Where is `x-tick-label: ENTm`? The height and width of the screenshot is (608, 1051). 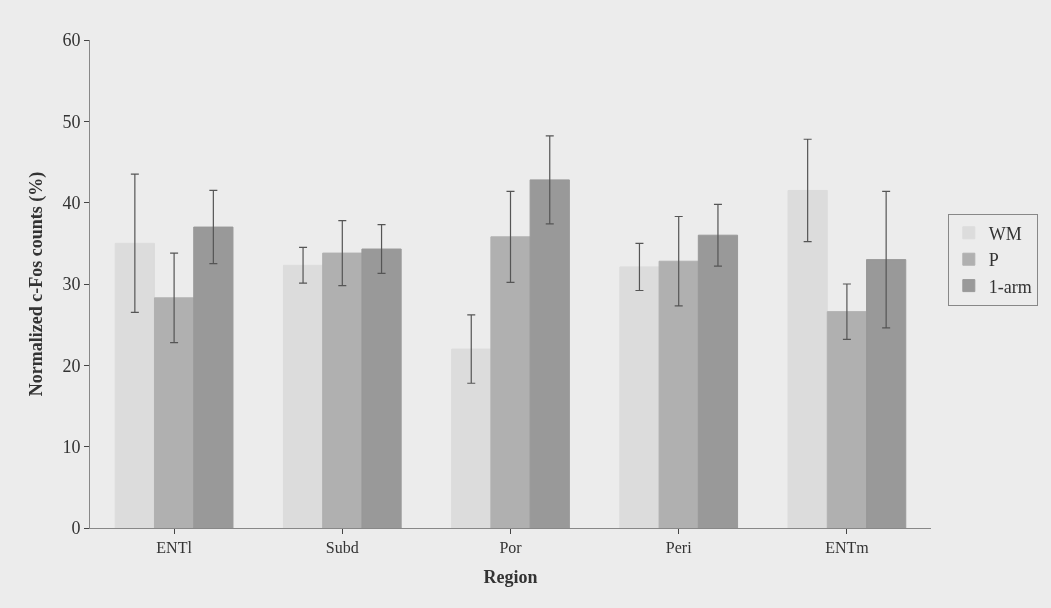 x-tick-label: ENTm is located at coordinates (847, 548).